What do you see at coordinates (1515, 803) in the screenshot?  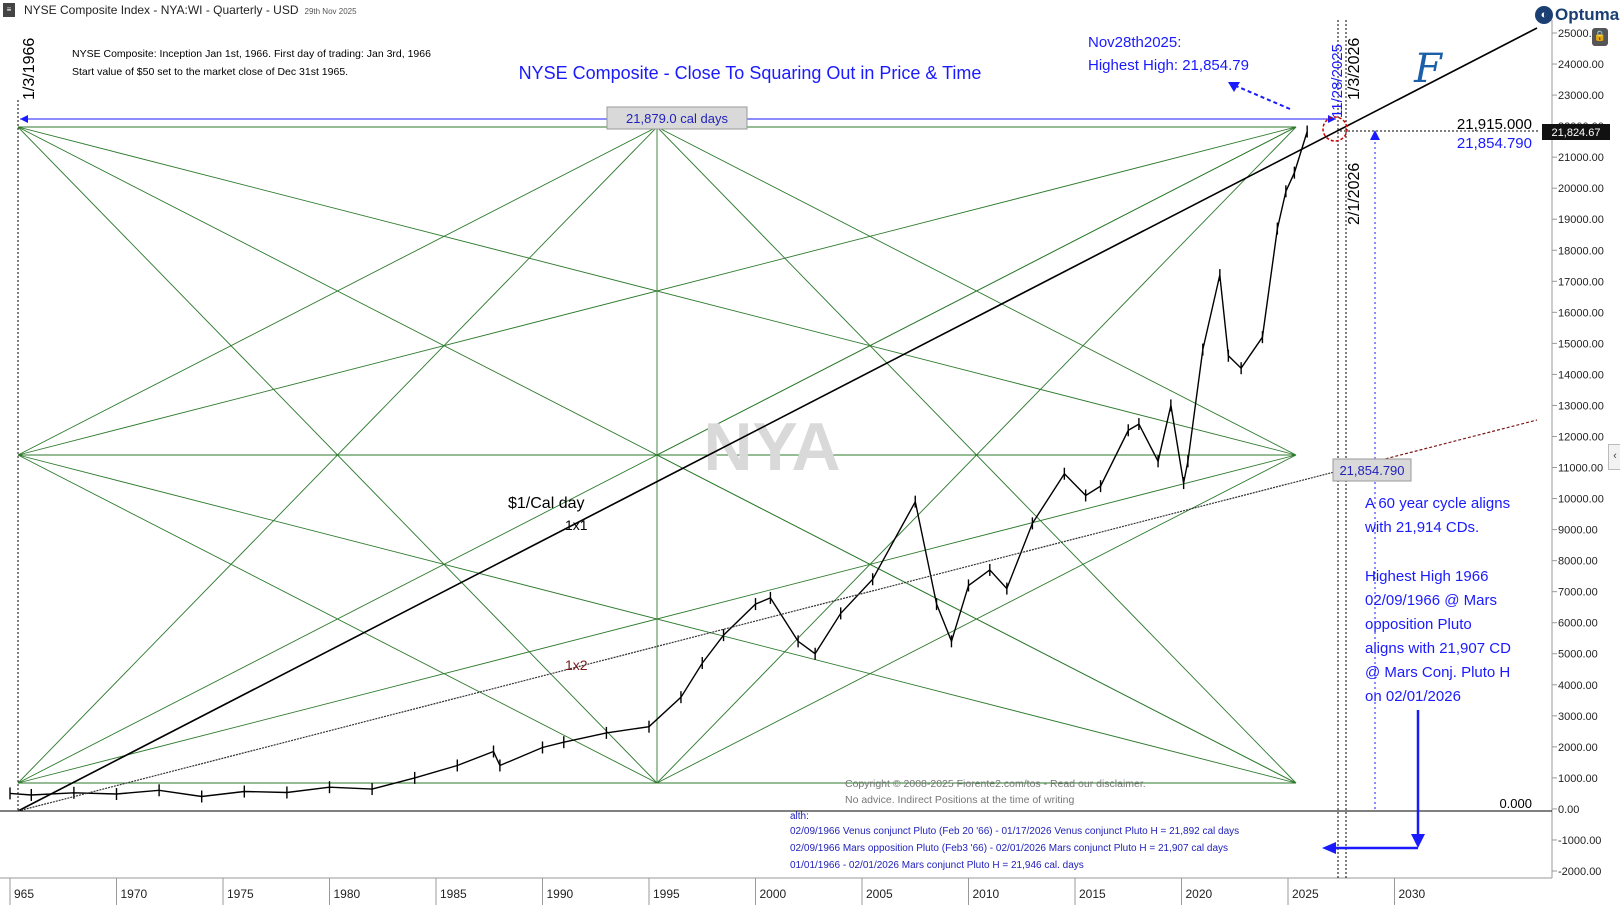 I see `zero-value-label: 0.000` at bounding box center [1515, 803].